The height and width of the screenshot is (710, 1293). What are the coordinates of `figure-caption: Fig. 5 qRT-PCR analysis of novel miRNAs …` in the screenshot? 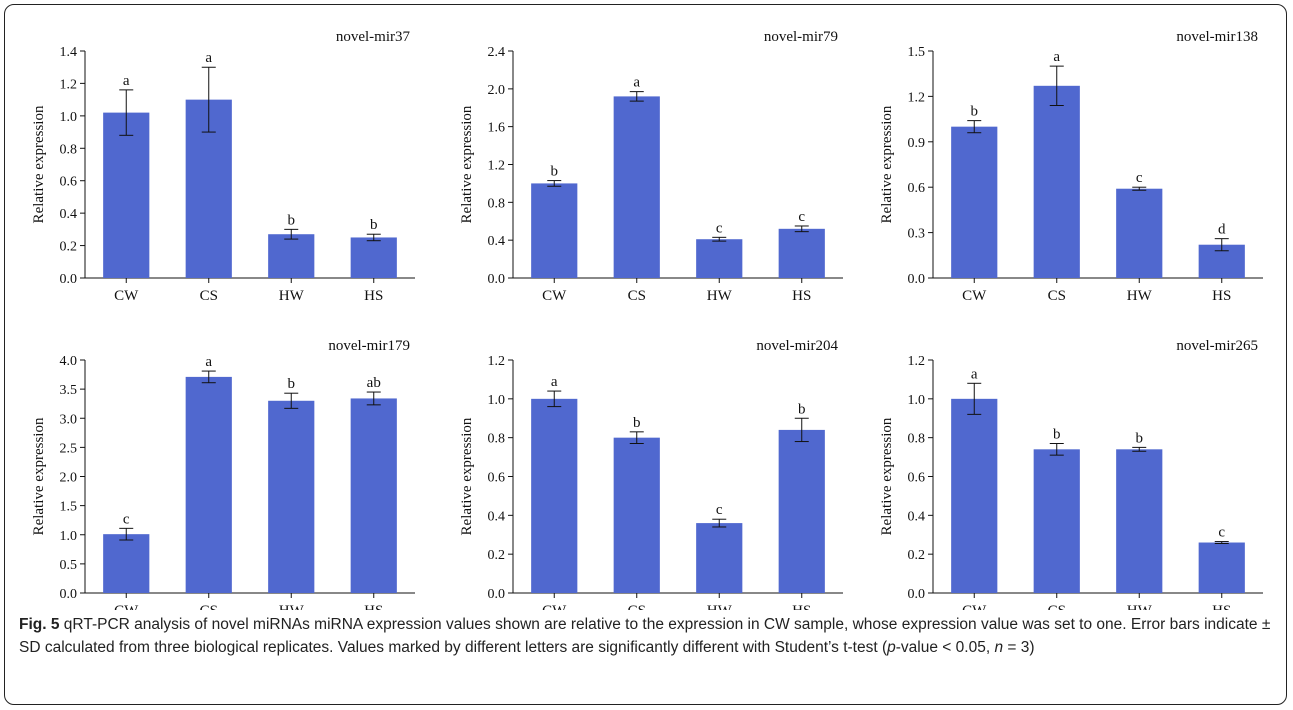 It's located at (646, 636).